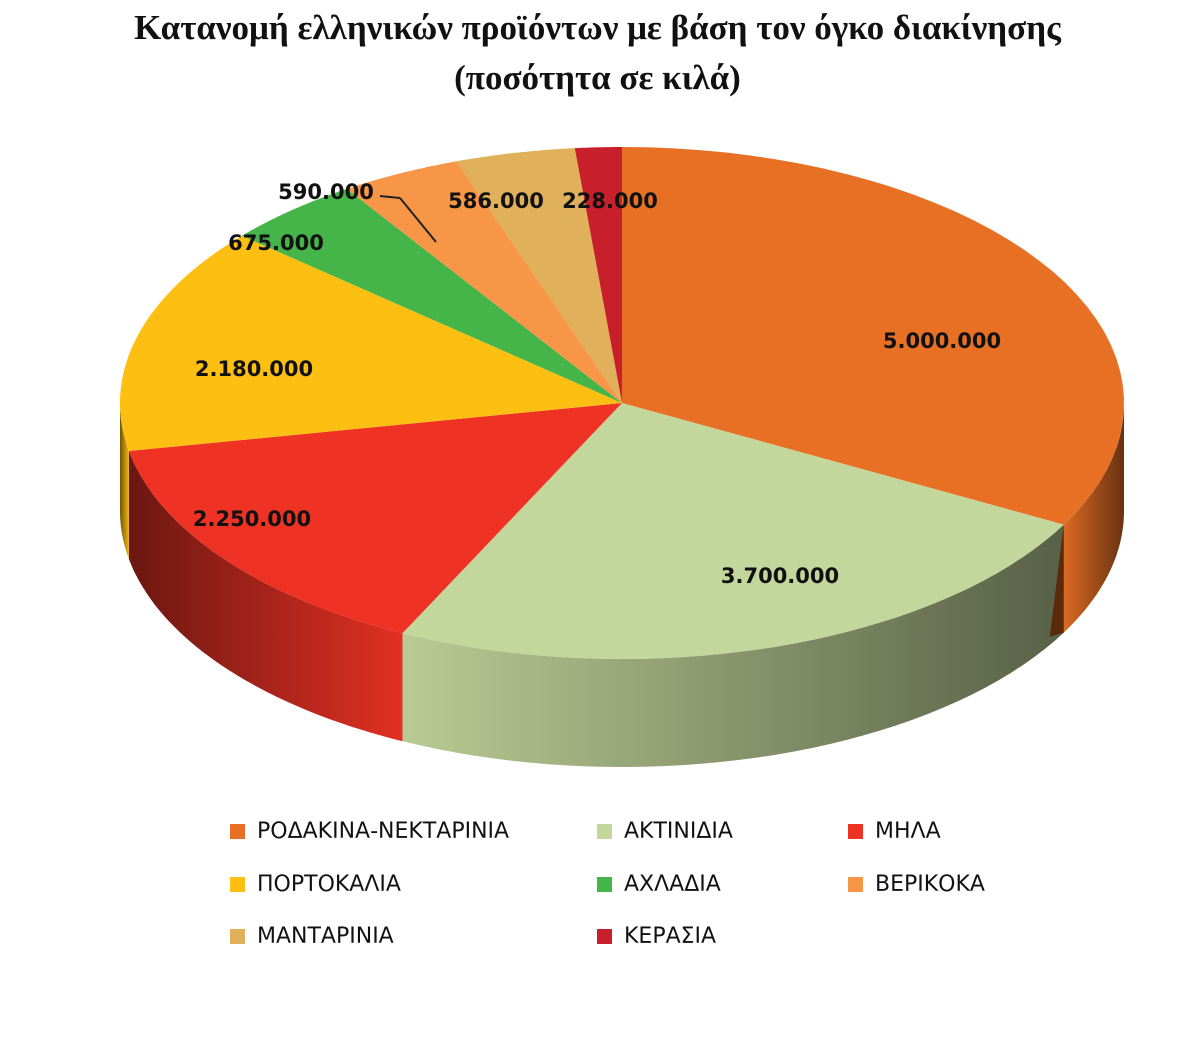 The image size is (1195, 1059). I want to click on chart-subtitle: (ποσότητα σε κιλά), so click(597, 77).